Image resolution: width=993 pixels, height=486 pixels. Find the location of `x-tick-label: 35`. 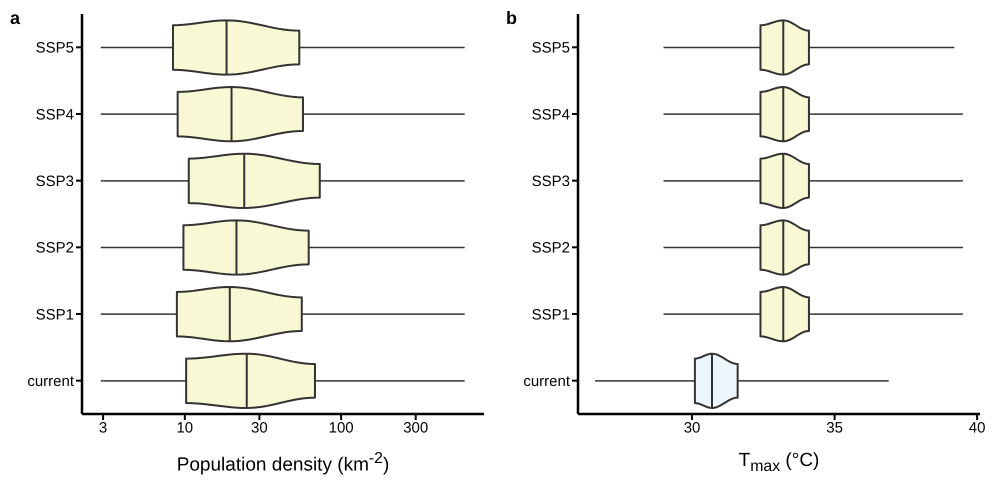

x-tick-label: 35 is located at coordinates (834, 428).